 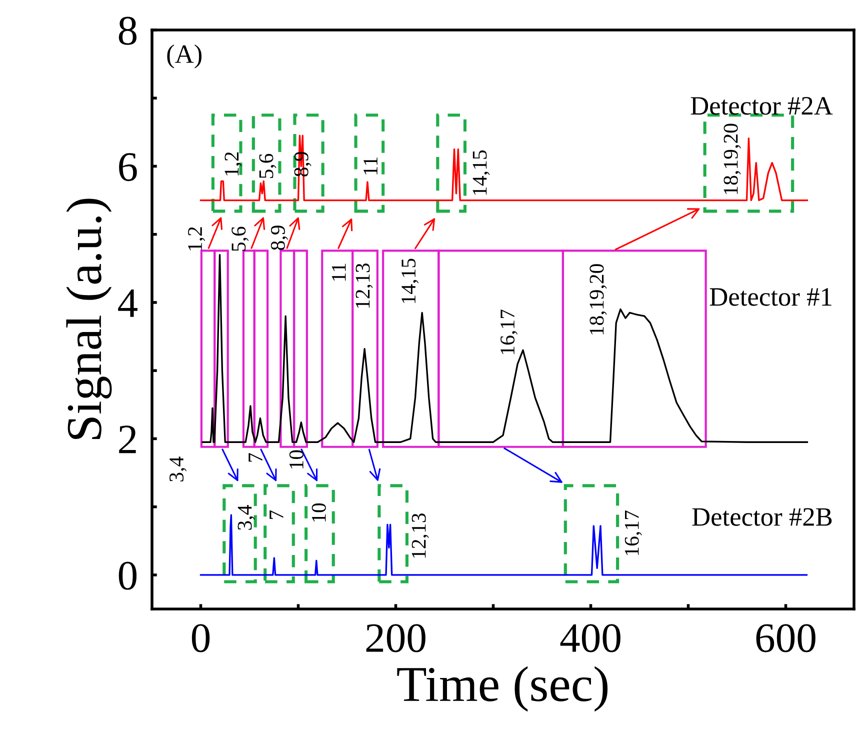 What do you see at coordinates (771, 297) in the screenshot?
I see `text: Detector #1` at bounding box center [771, 297].